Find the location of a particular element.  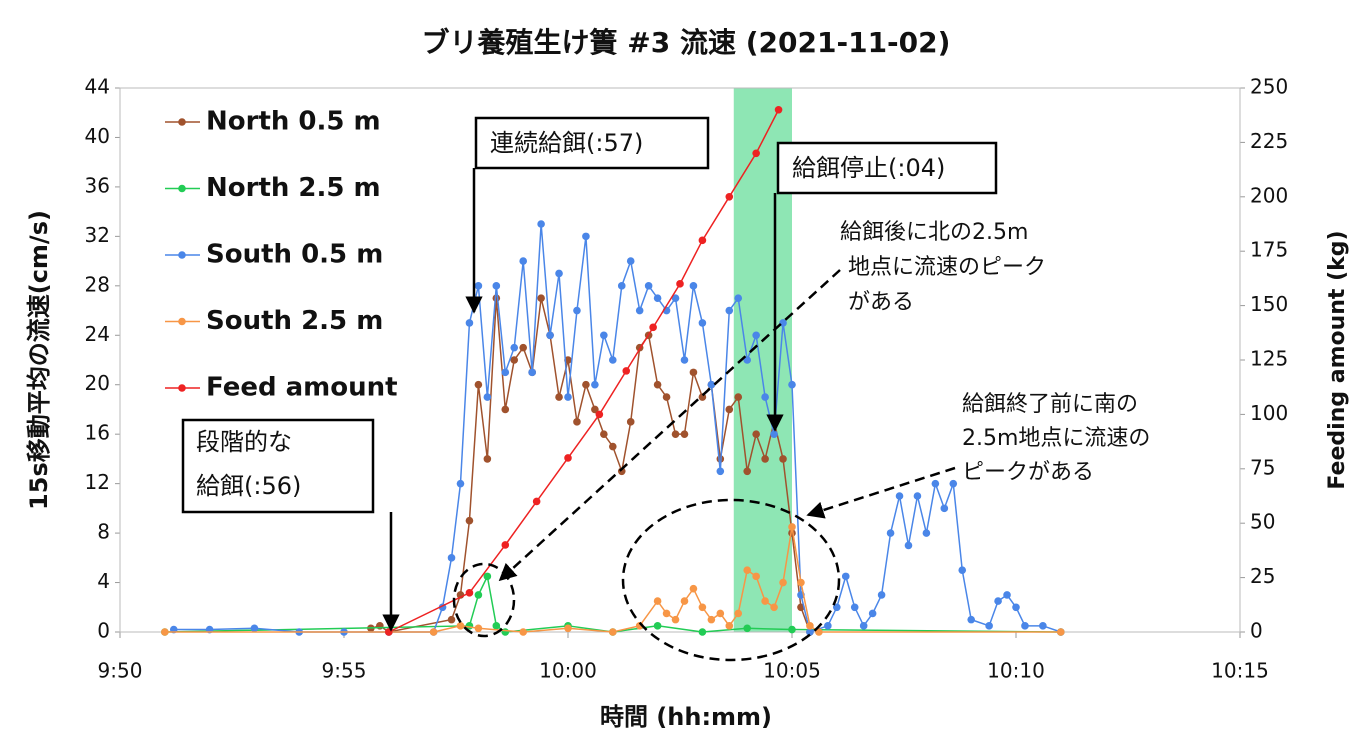

legend-label: North 0.5 m is located at coordinates (293, 122).